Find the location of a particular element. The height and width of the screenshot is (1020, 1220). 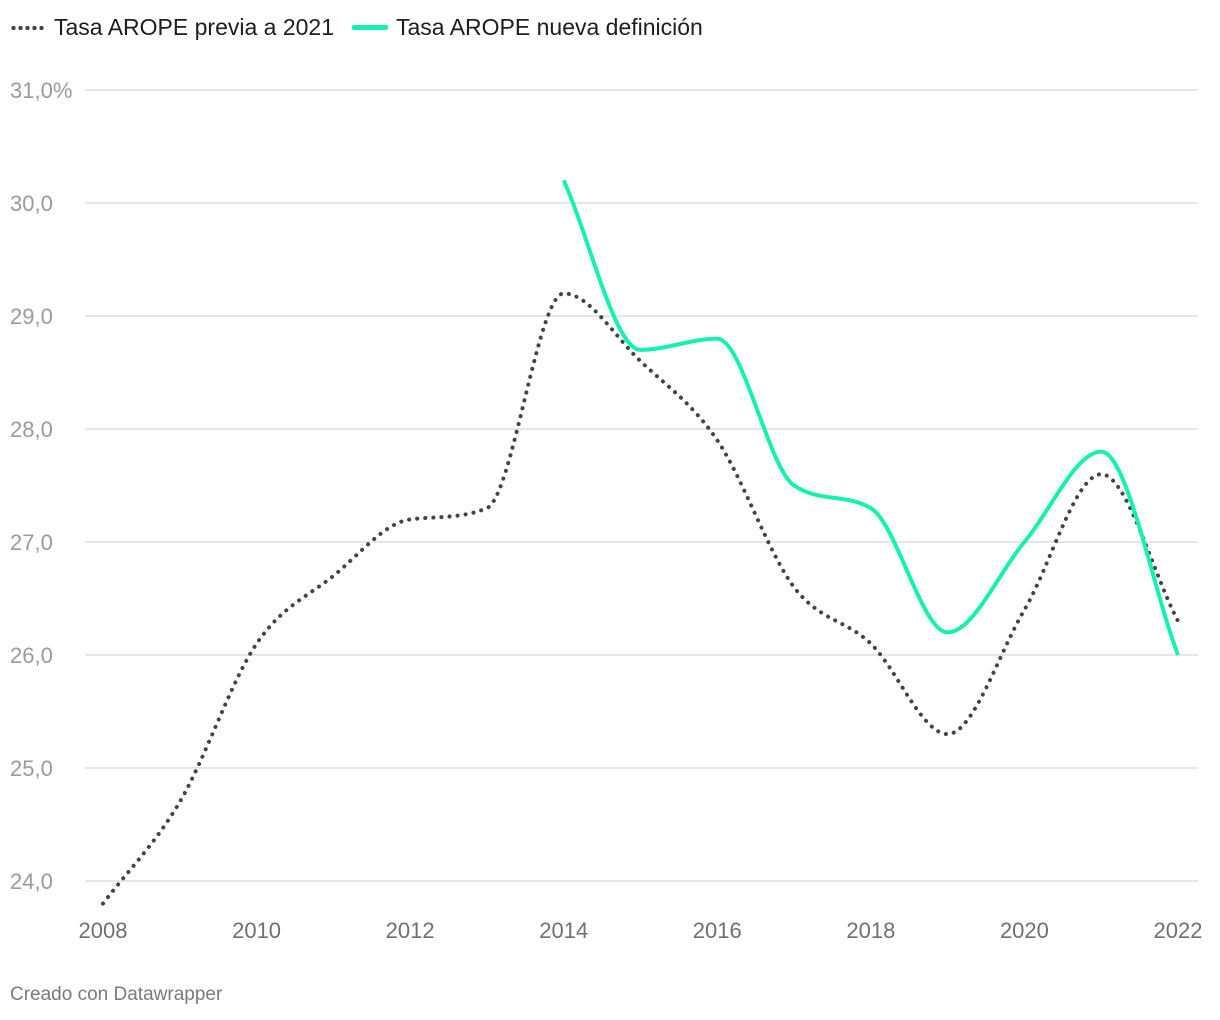

x-tick-label: 2022 is located at coordinates (1178, 930).